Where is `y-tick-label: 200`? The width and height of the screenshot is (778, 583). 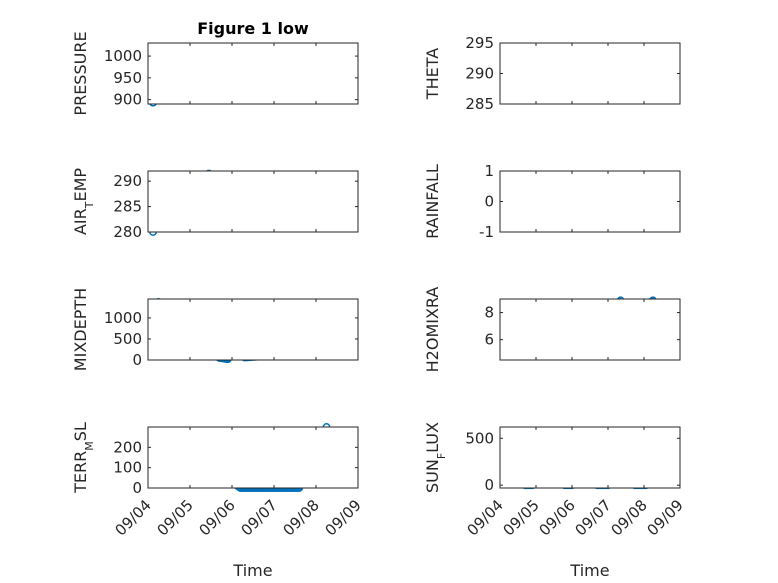 y-tick-label: 200 is located at coordinates (127, 447).